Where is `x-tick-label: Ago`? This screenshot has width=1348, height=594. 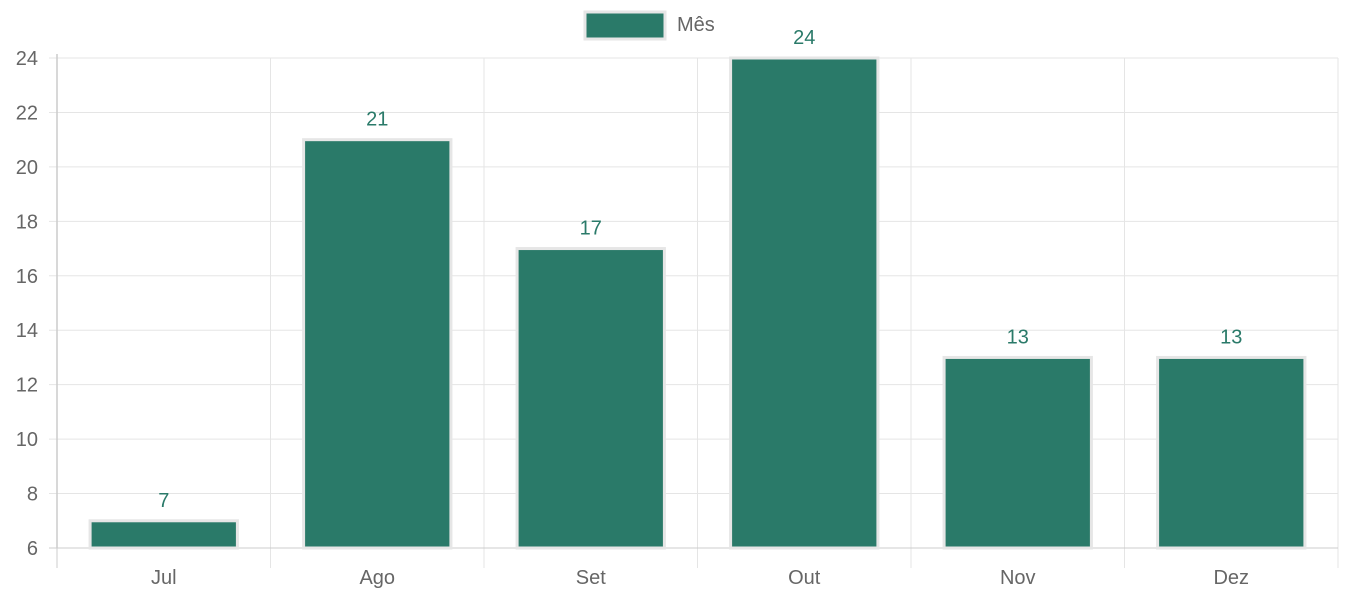 x-tick-label: Ago is located at coordinates (377, 578).